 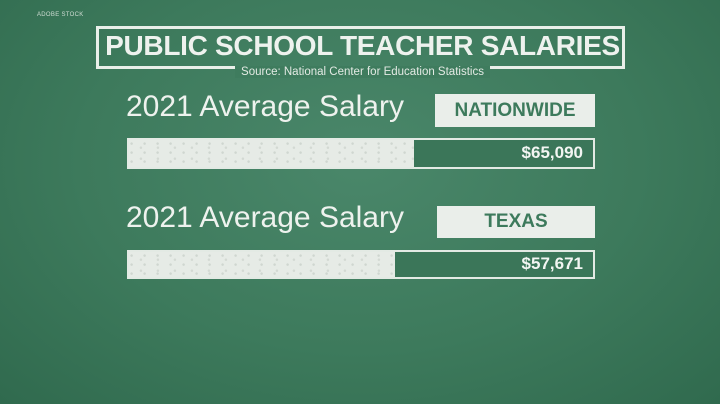 What do you see at coordinates (515, 110) in the screenshot?
I see `nationwide-tag: NATIONWIDE` at bounding box center [515, 110].